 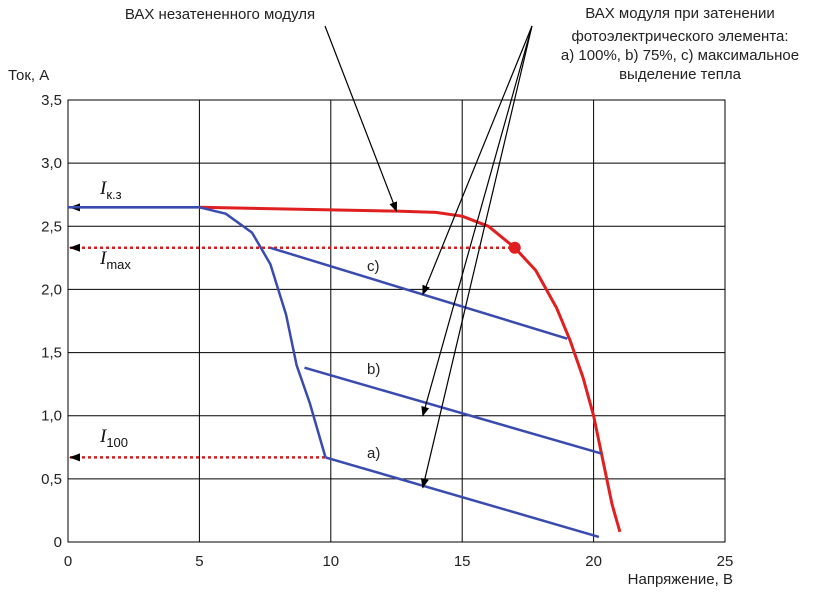 What do you see at coordinates (74, 457) in the screenshot?
I see `guide-arrow-i100` at bounding box center [74, 457].